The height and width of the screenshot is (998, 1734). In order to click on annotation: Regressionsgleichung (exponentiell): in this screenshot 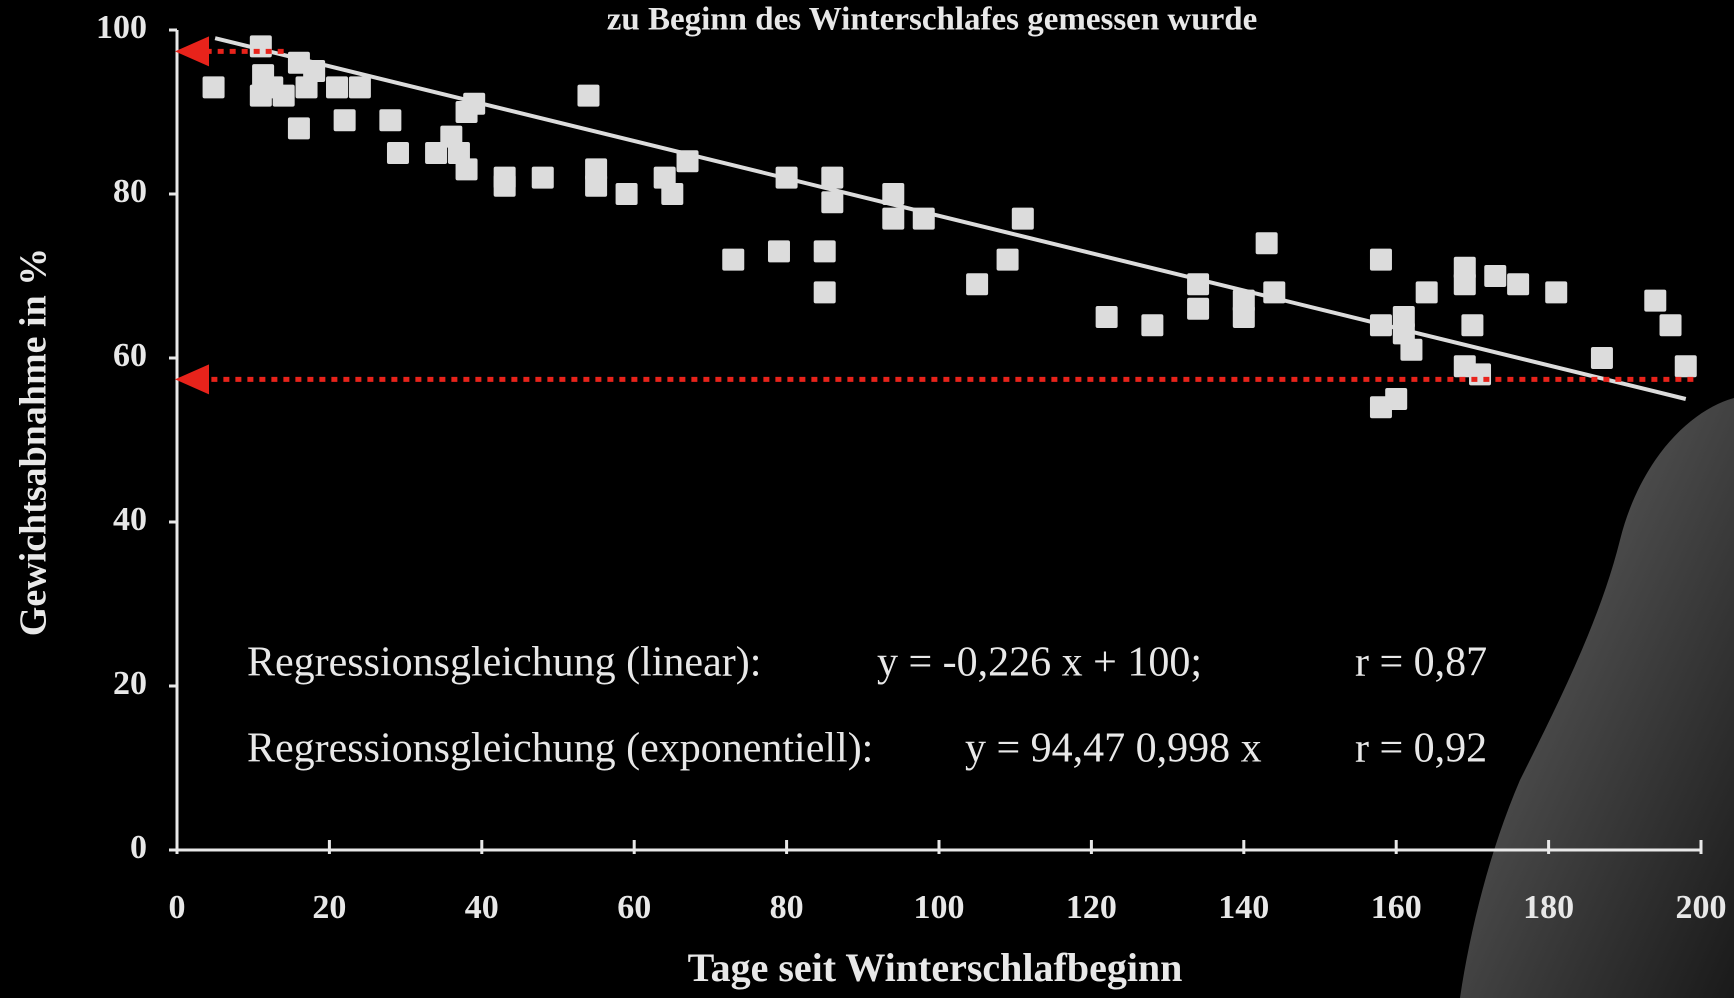, I will do `click(560, 749)`.